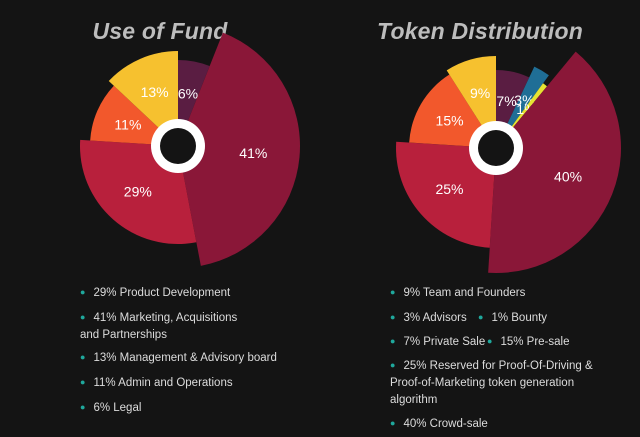  I want to click on slice-label: 15%, so click(450, 121).